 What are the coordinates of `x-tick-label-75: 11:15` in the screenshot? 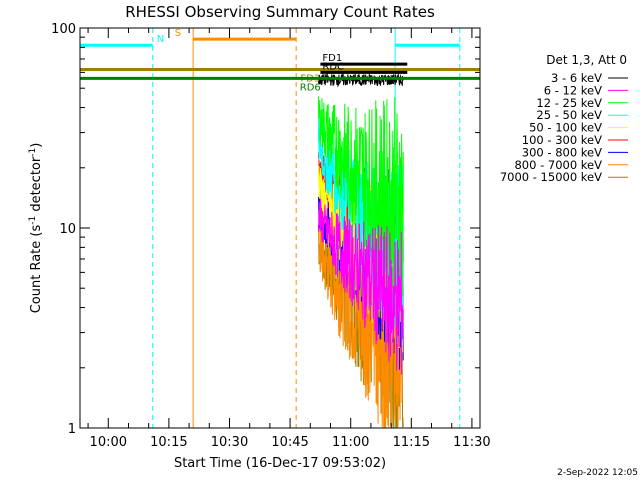 It's located at (411, 442).